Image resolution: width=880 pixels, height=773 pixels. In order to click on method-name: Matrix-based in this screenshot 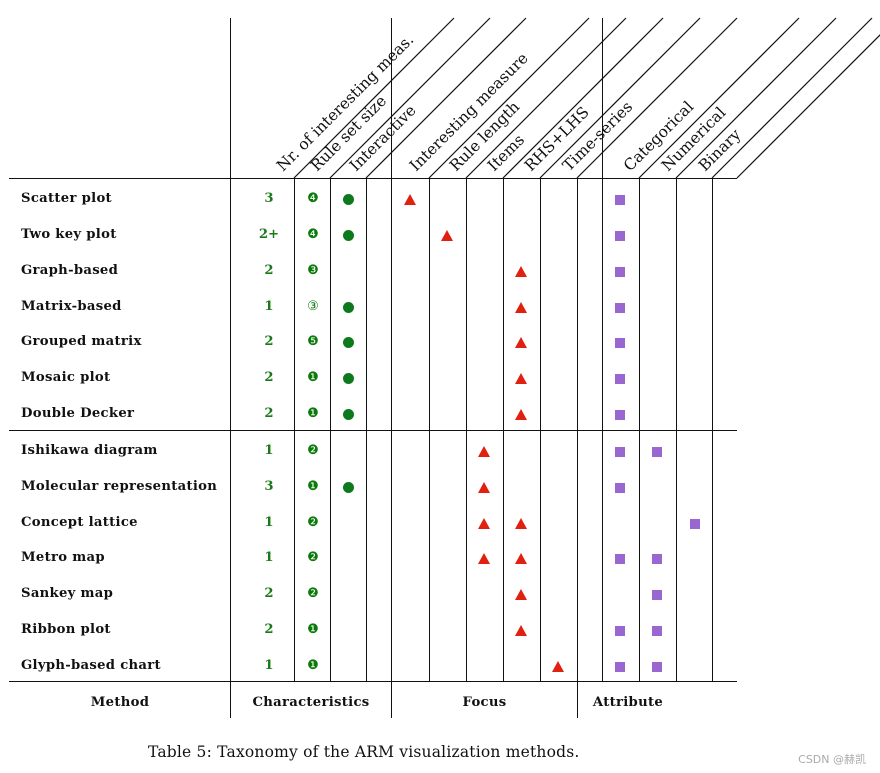, I will do `click(71, 306)`.